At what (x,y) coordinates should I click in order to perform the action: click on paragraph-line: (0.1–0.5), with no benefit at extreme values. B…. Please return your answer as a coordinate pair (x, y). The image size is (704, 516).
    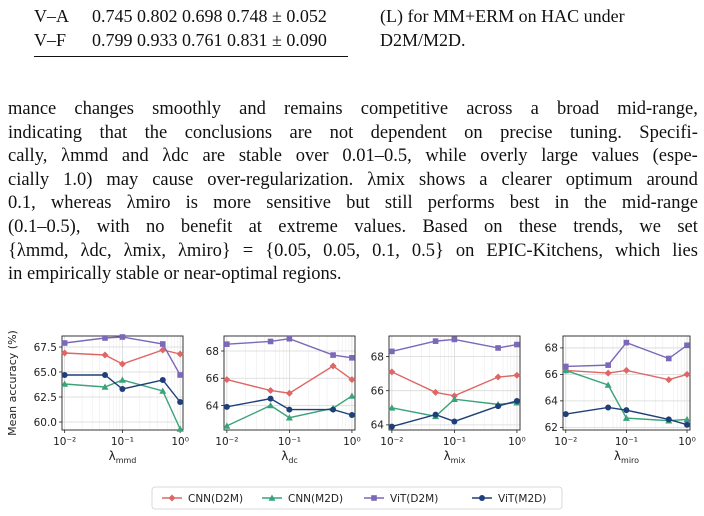
    Looking at the image, I should click on (353, 226).